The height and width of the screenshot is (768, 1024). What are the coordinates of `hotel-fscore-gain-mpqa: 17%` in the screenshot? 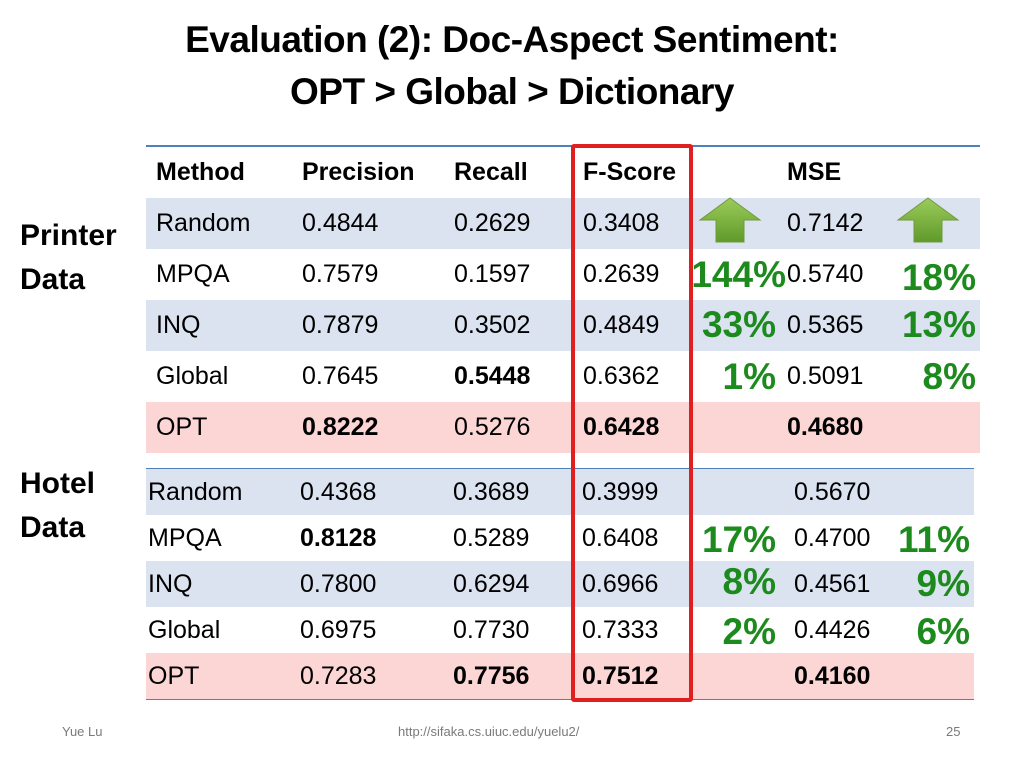 It's located at (738, 539).